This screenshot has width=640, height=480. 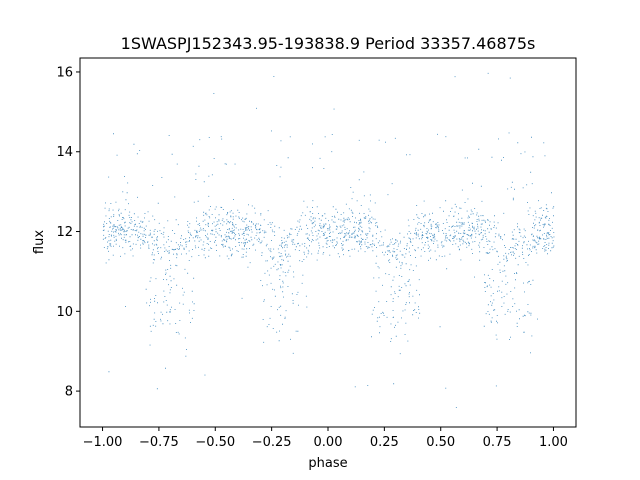 I want to click on x-tick-label: 0.00, so click(x=328, y=442).